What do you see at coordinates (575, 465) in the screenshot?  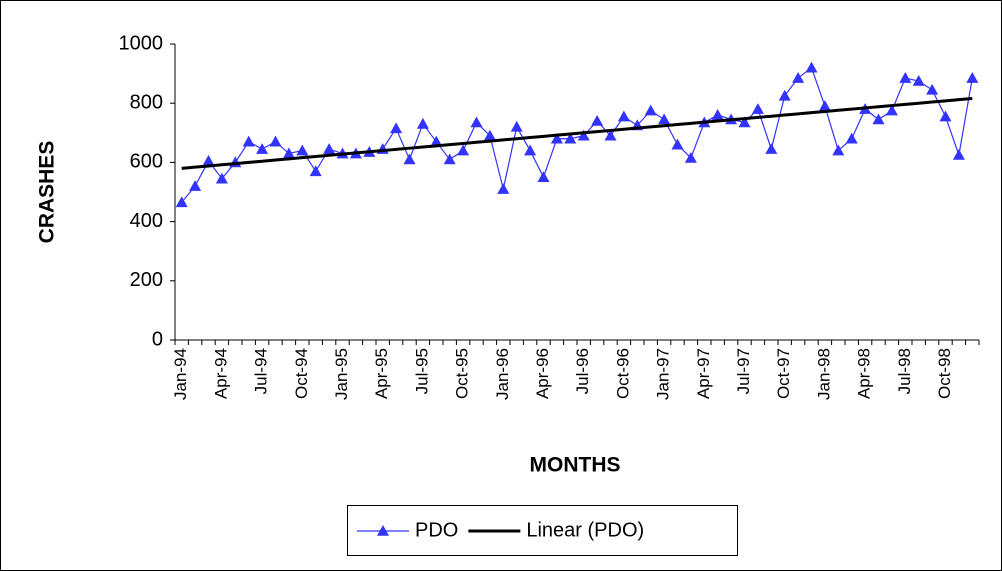 I see `x-axis-title: MONTHS` at bounding box center [575, 465].